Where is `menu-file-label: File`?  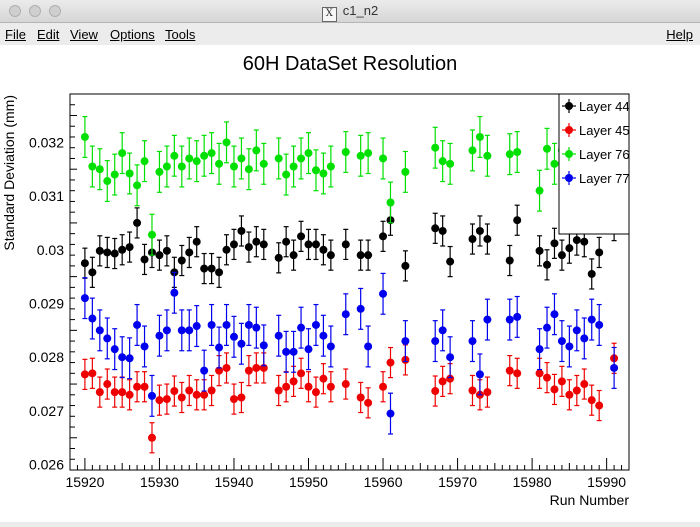
menu-file-label: File is located at coordinates (15, 34).